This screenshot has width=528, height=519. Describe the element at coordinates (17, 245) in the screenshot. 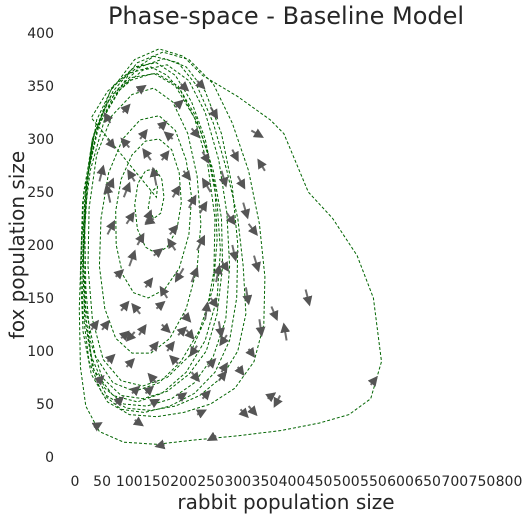

I see `y-axis-label: fox population size` at that location.